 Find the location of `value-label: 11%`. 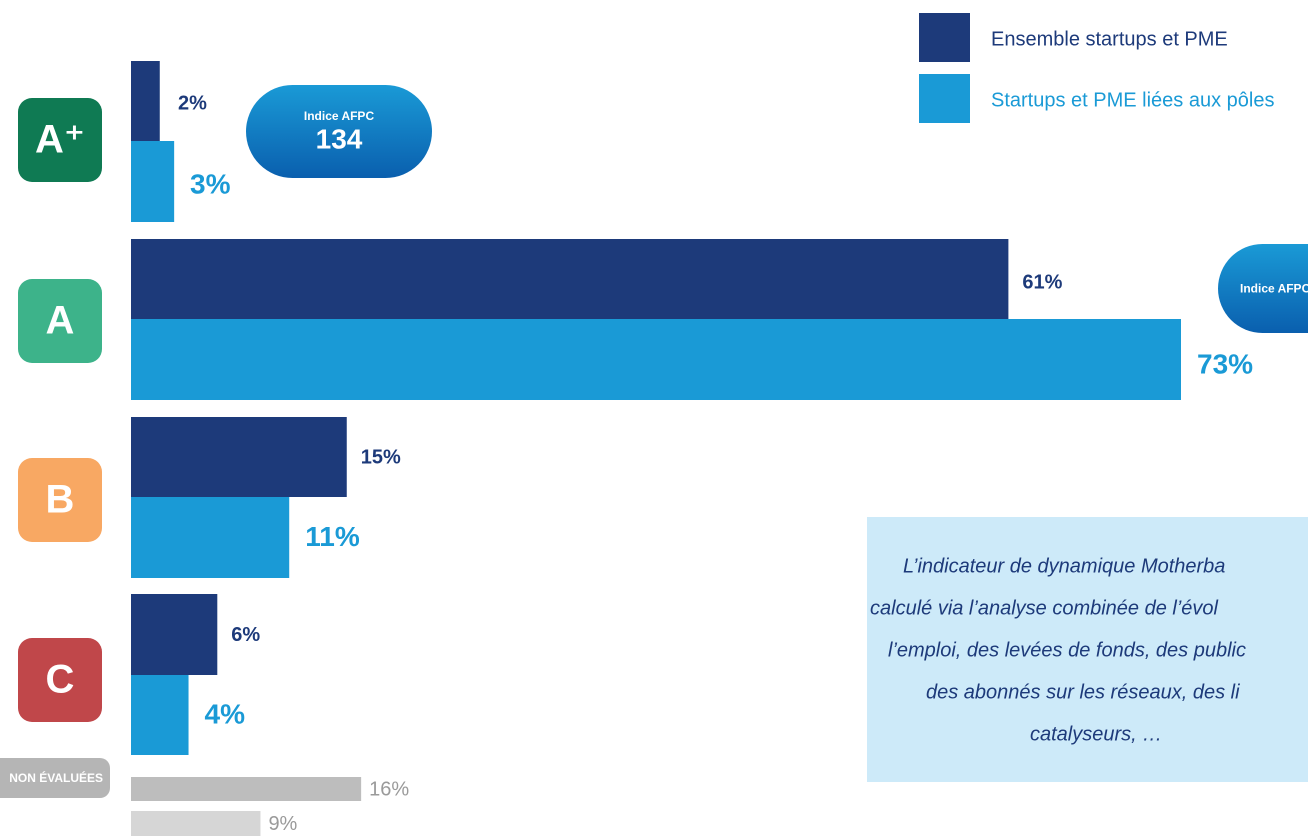

value-label: 11% is located at coordinates (332, 536).